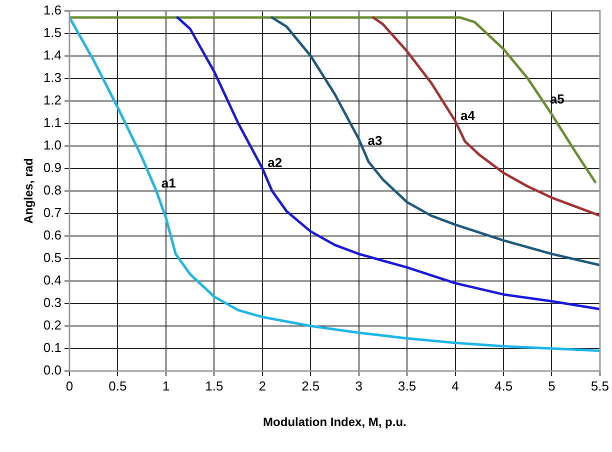  Describe the element at coordinates (117, 386) in the screenshot. I see `x-tick-label: 0.5` at that location.